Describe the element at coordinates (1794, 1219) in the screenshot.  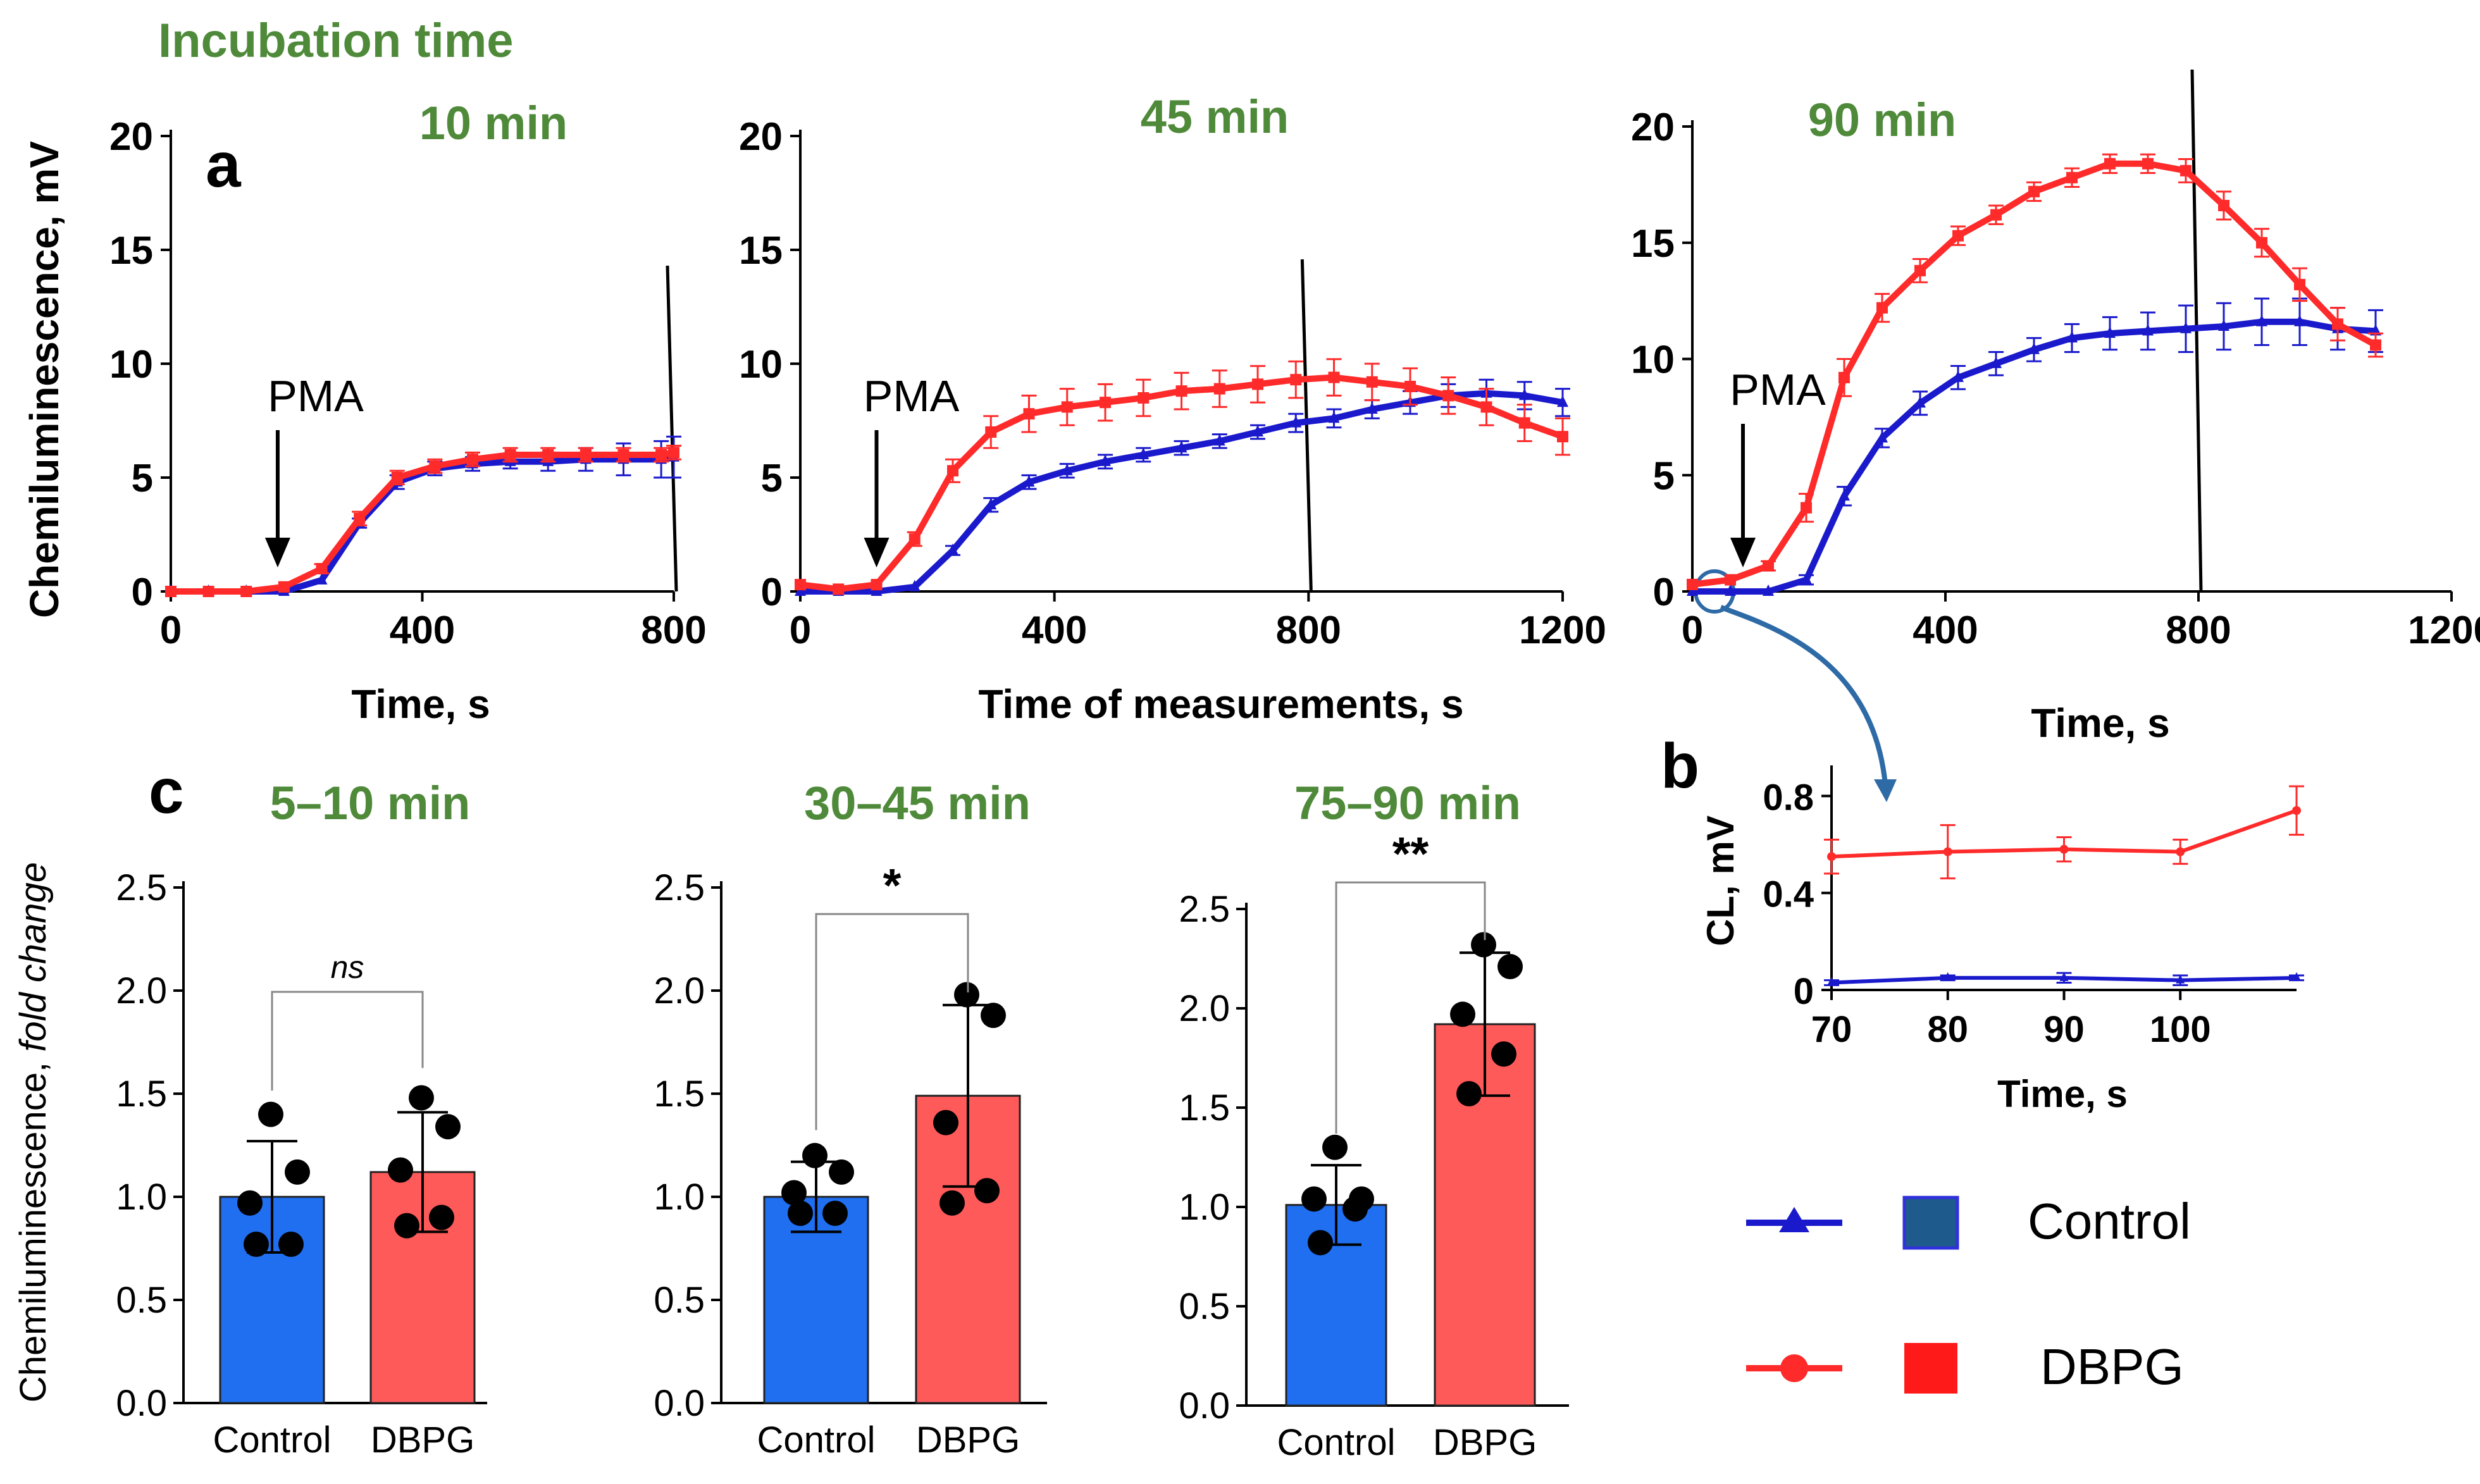
I see `legend-control-marker` at that location.